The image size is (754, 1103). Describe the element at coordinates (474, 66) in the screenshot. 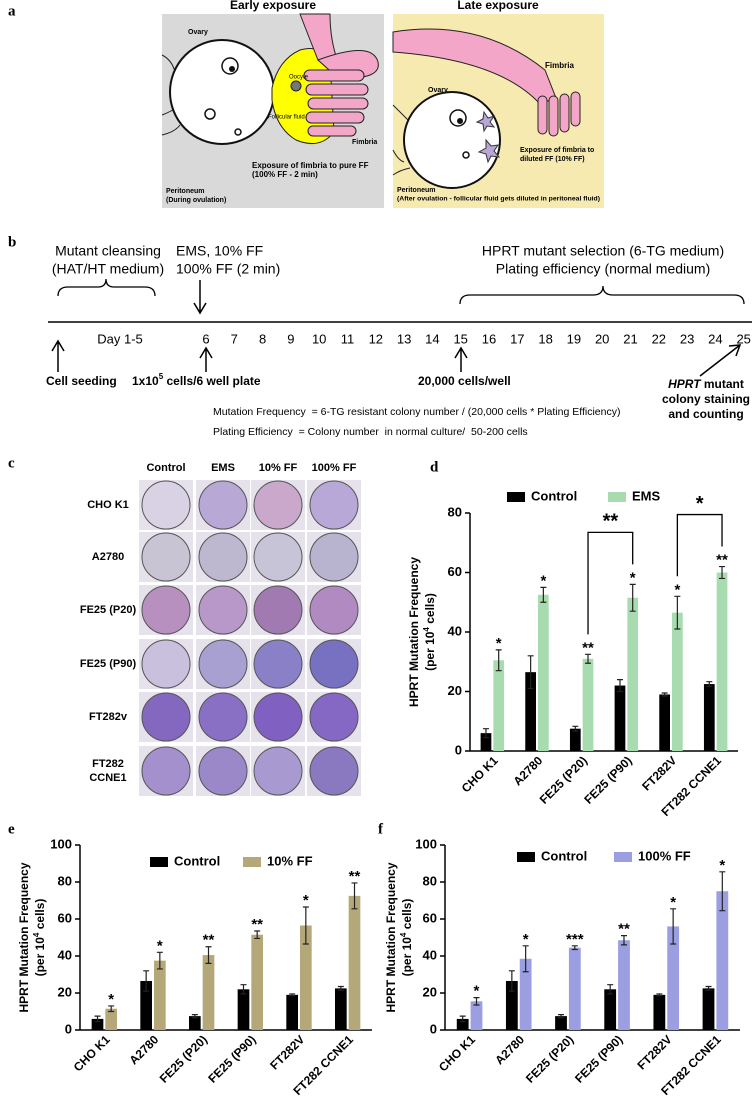

I see `fimbria` at that location.